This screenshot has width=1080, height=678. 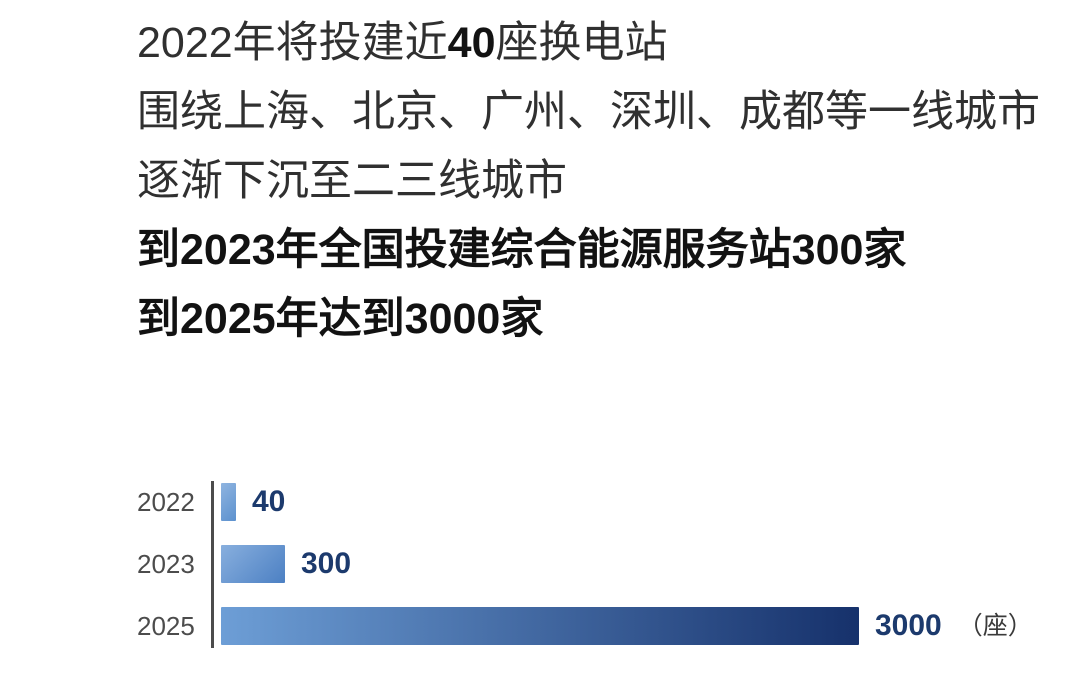 I want to click on headline-line1-highlight-number: 40, so click(x=471, y=43).